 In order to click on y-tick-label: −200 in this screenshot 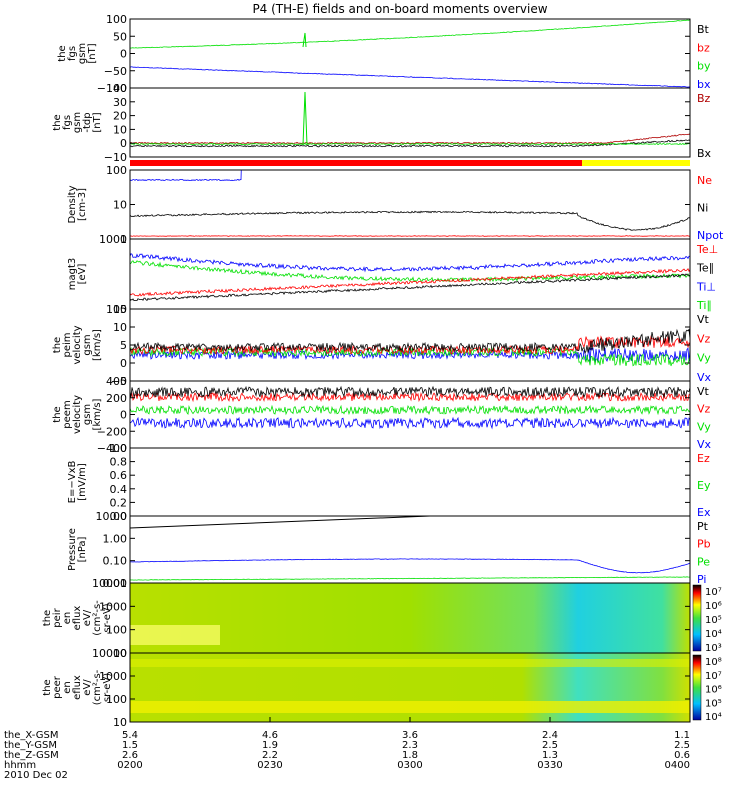, I will do `click(112, 431)`.